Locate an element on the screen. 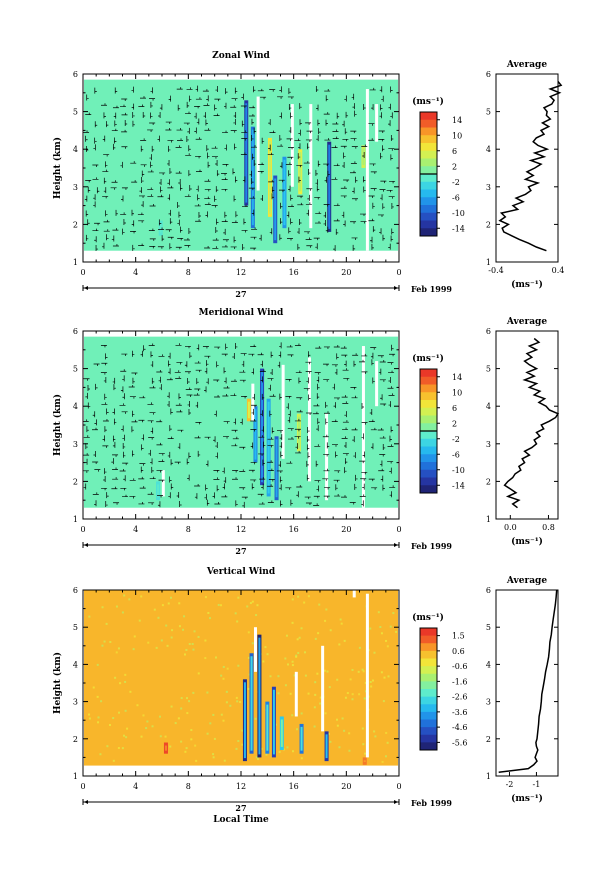 This screenshot has height=873, width=611. profile-y-tick-label: 3 is located at coordinates (488, 444).